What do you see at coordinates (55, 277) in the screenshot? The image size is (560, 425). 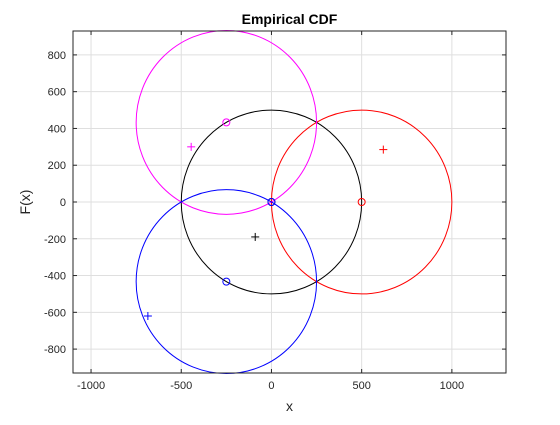 I see `y-tick-label: -400` at bounding box center [55, 277].